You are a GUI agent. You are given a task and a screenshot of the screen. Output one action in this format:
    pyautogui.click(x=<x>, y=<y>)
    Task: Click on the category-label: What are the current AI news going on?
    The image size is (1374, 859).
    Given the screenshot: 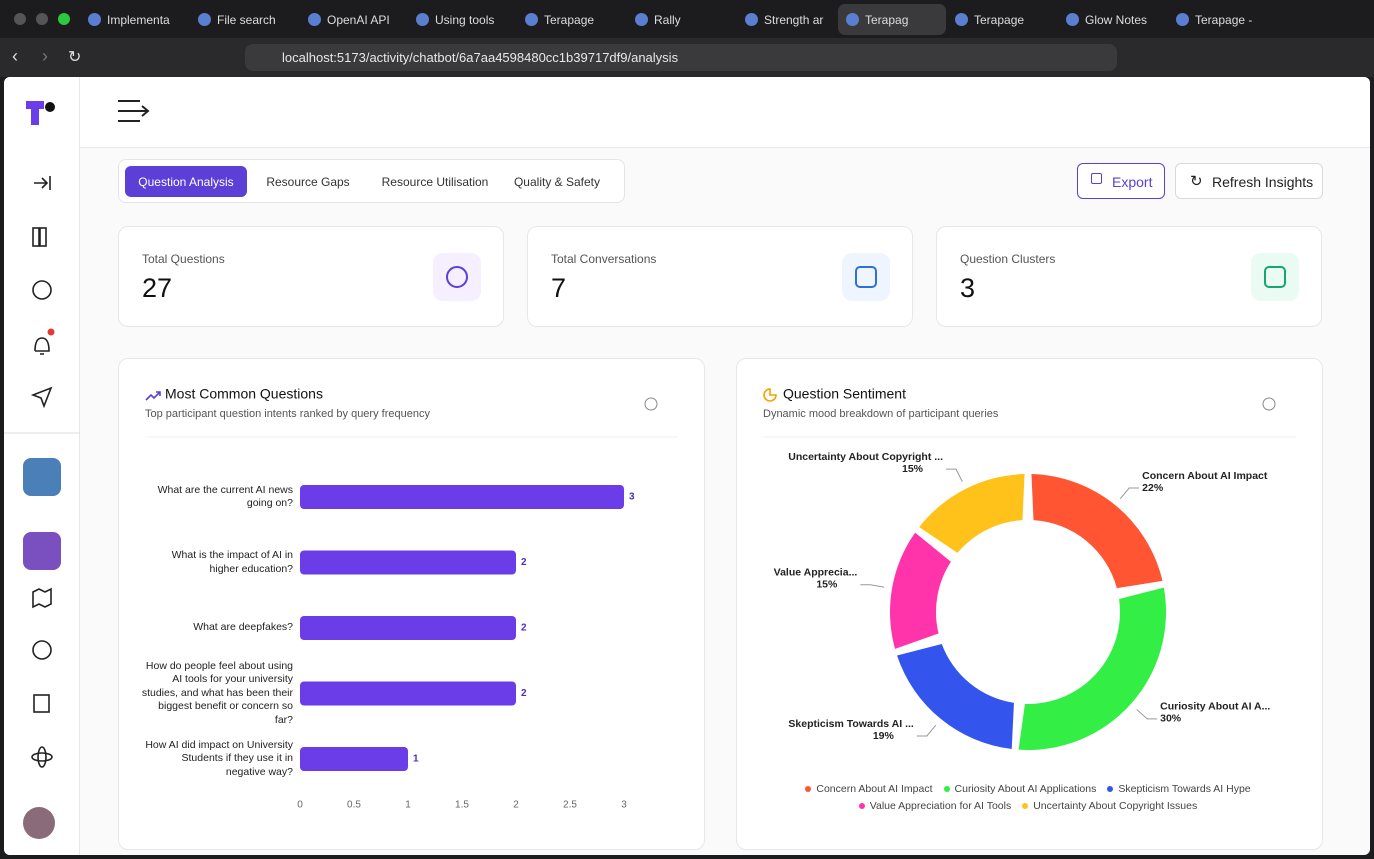 What is the action you would take?
    pyautogui.click(x=225, y=496)
    